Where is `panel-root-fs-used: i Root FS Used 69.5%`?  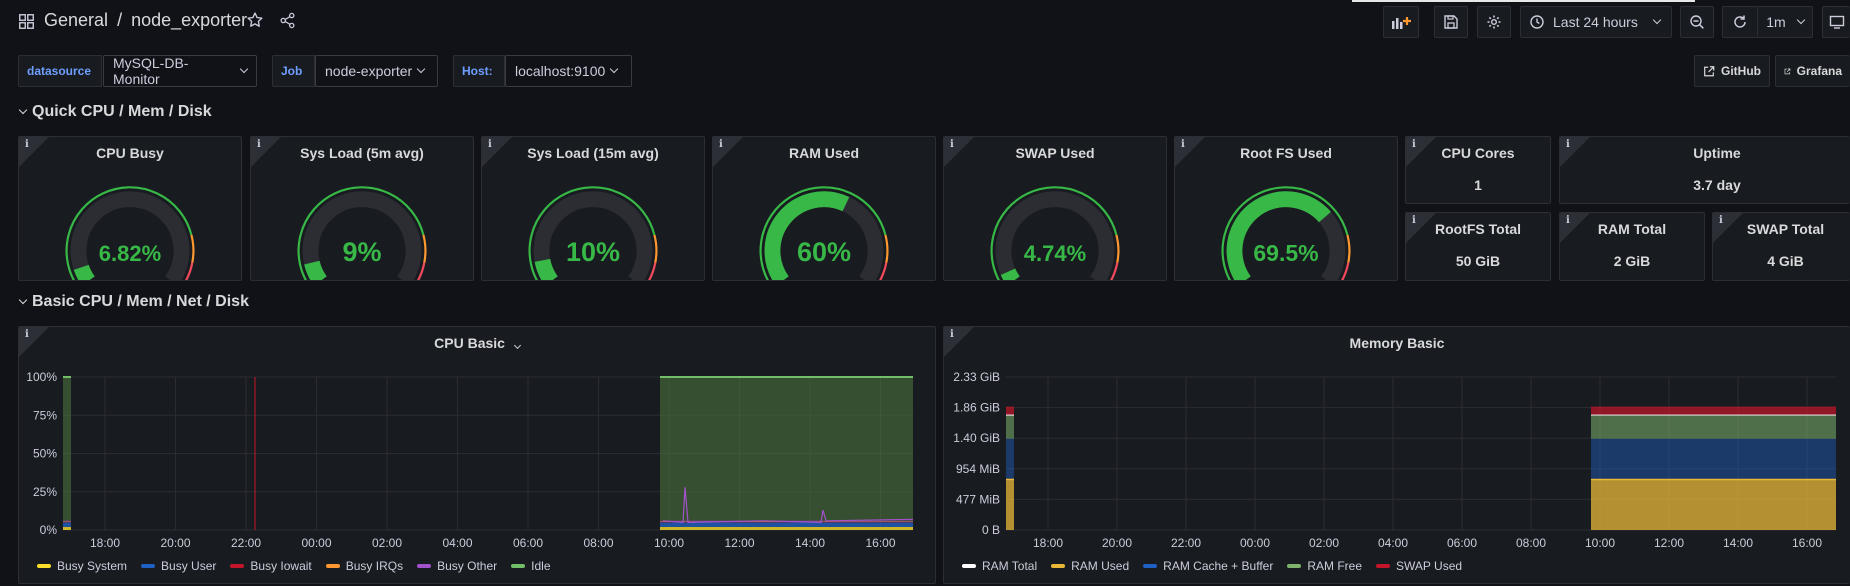 panel-root-fs-used: i Root FS Used 69.5% is located at coordinates (1286, 208).